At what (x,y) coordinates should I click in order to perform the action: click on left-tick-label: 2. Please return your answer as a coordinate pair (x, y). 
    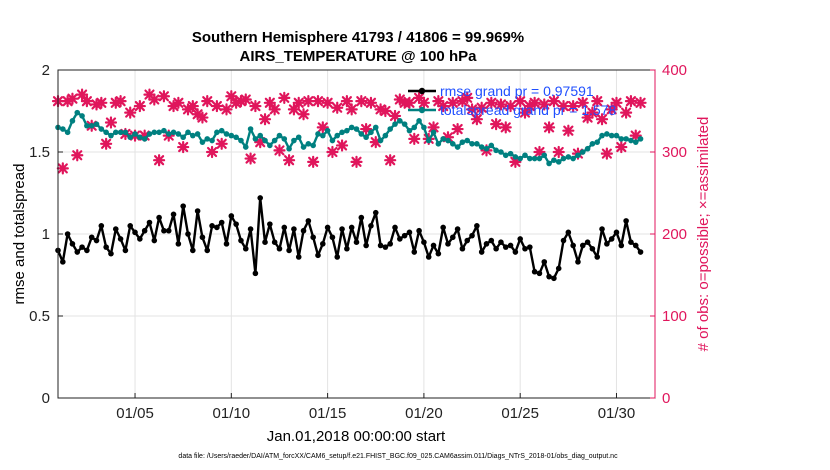
    Looking at the image, I should click on (46, 70).